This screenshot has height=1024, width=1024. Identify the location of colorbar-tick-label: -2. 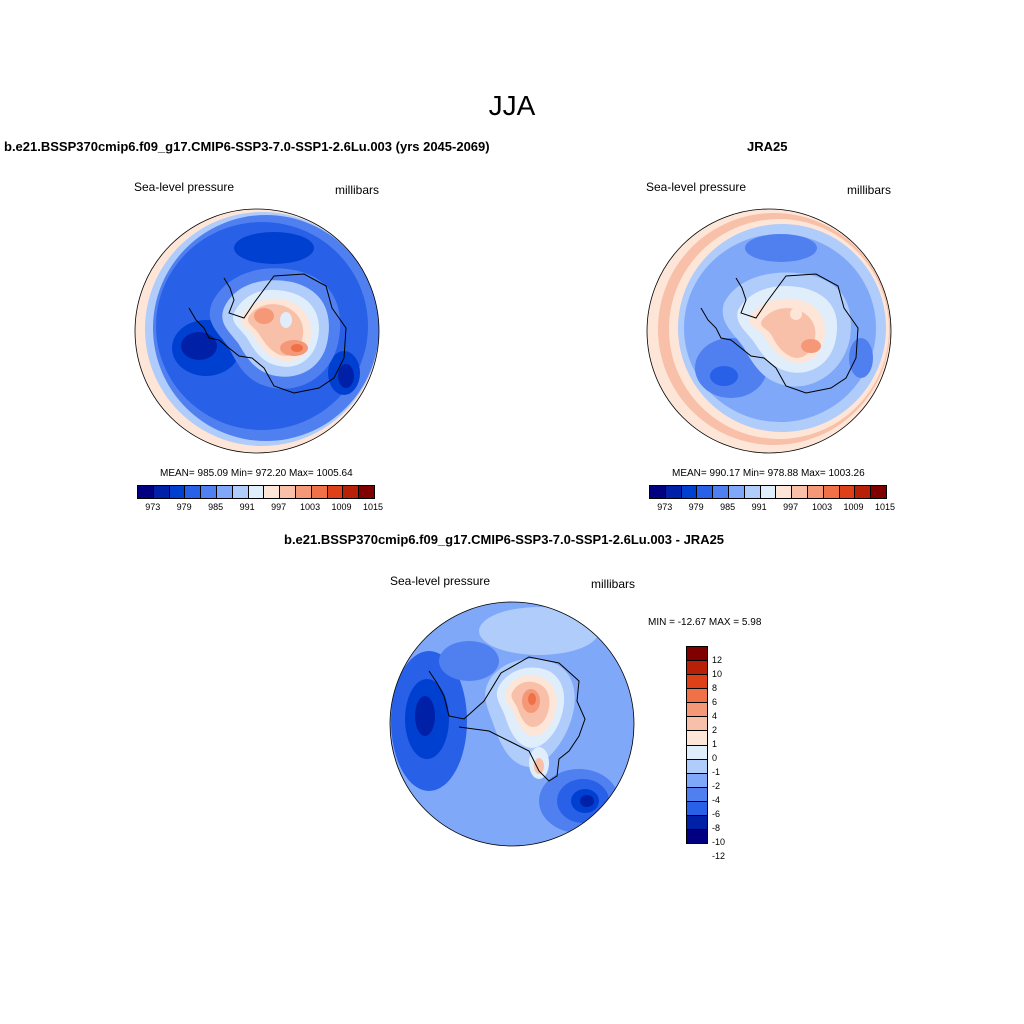
(716, 786).